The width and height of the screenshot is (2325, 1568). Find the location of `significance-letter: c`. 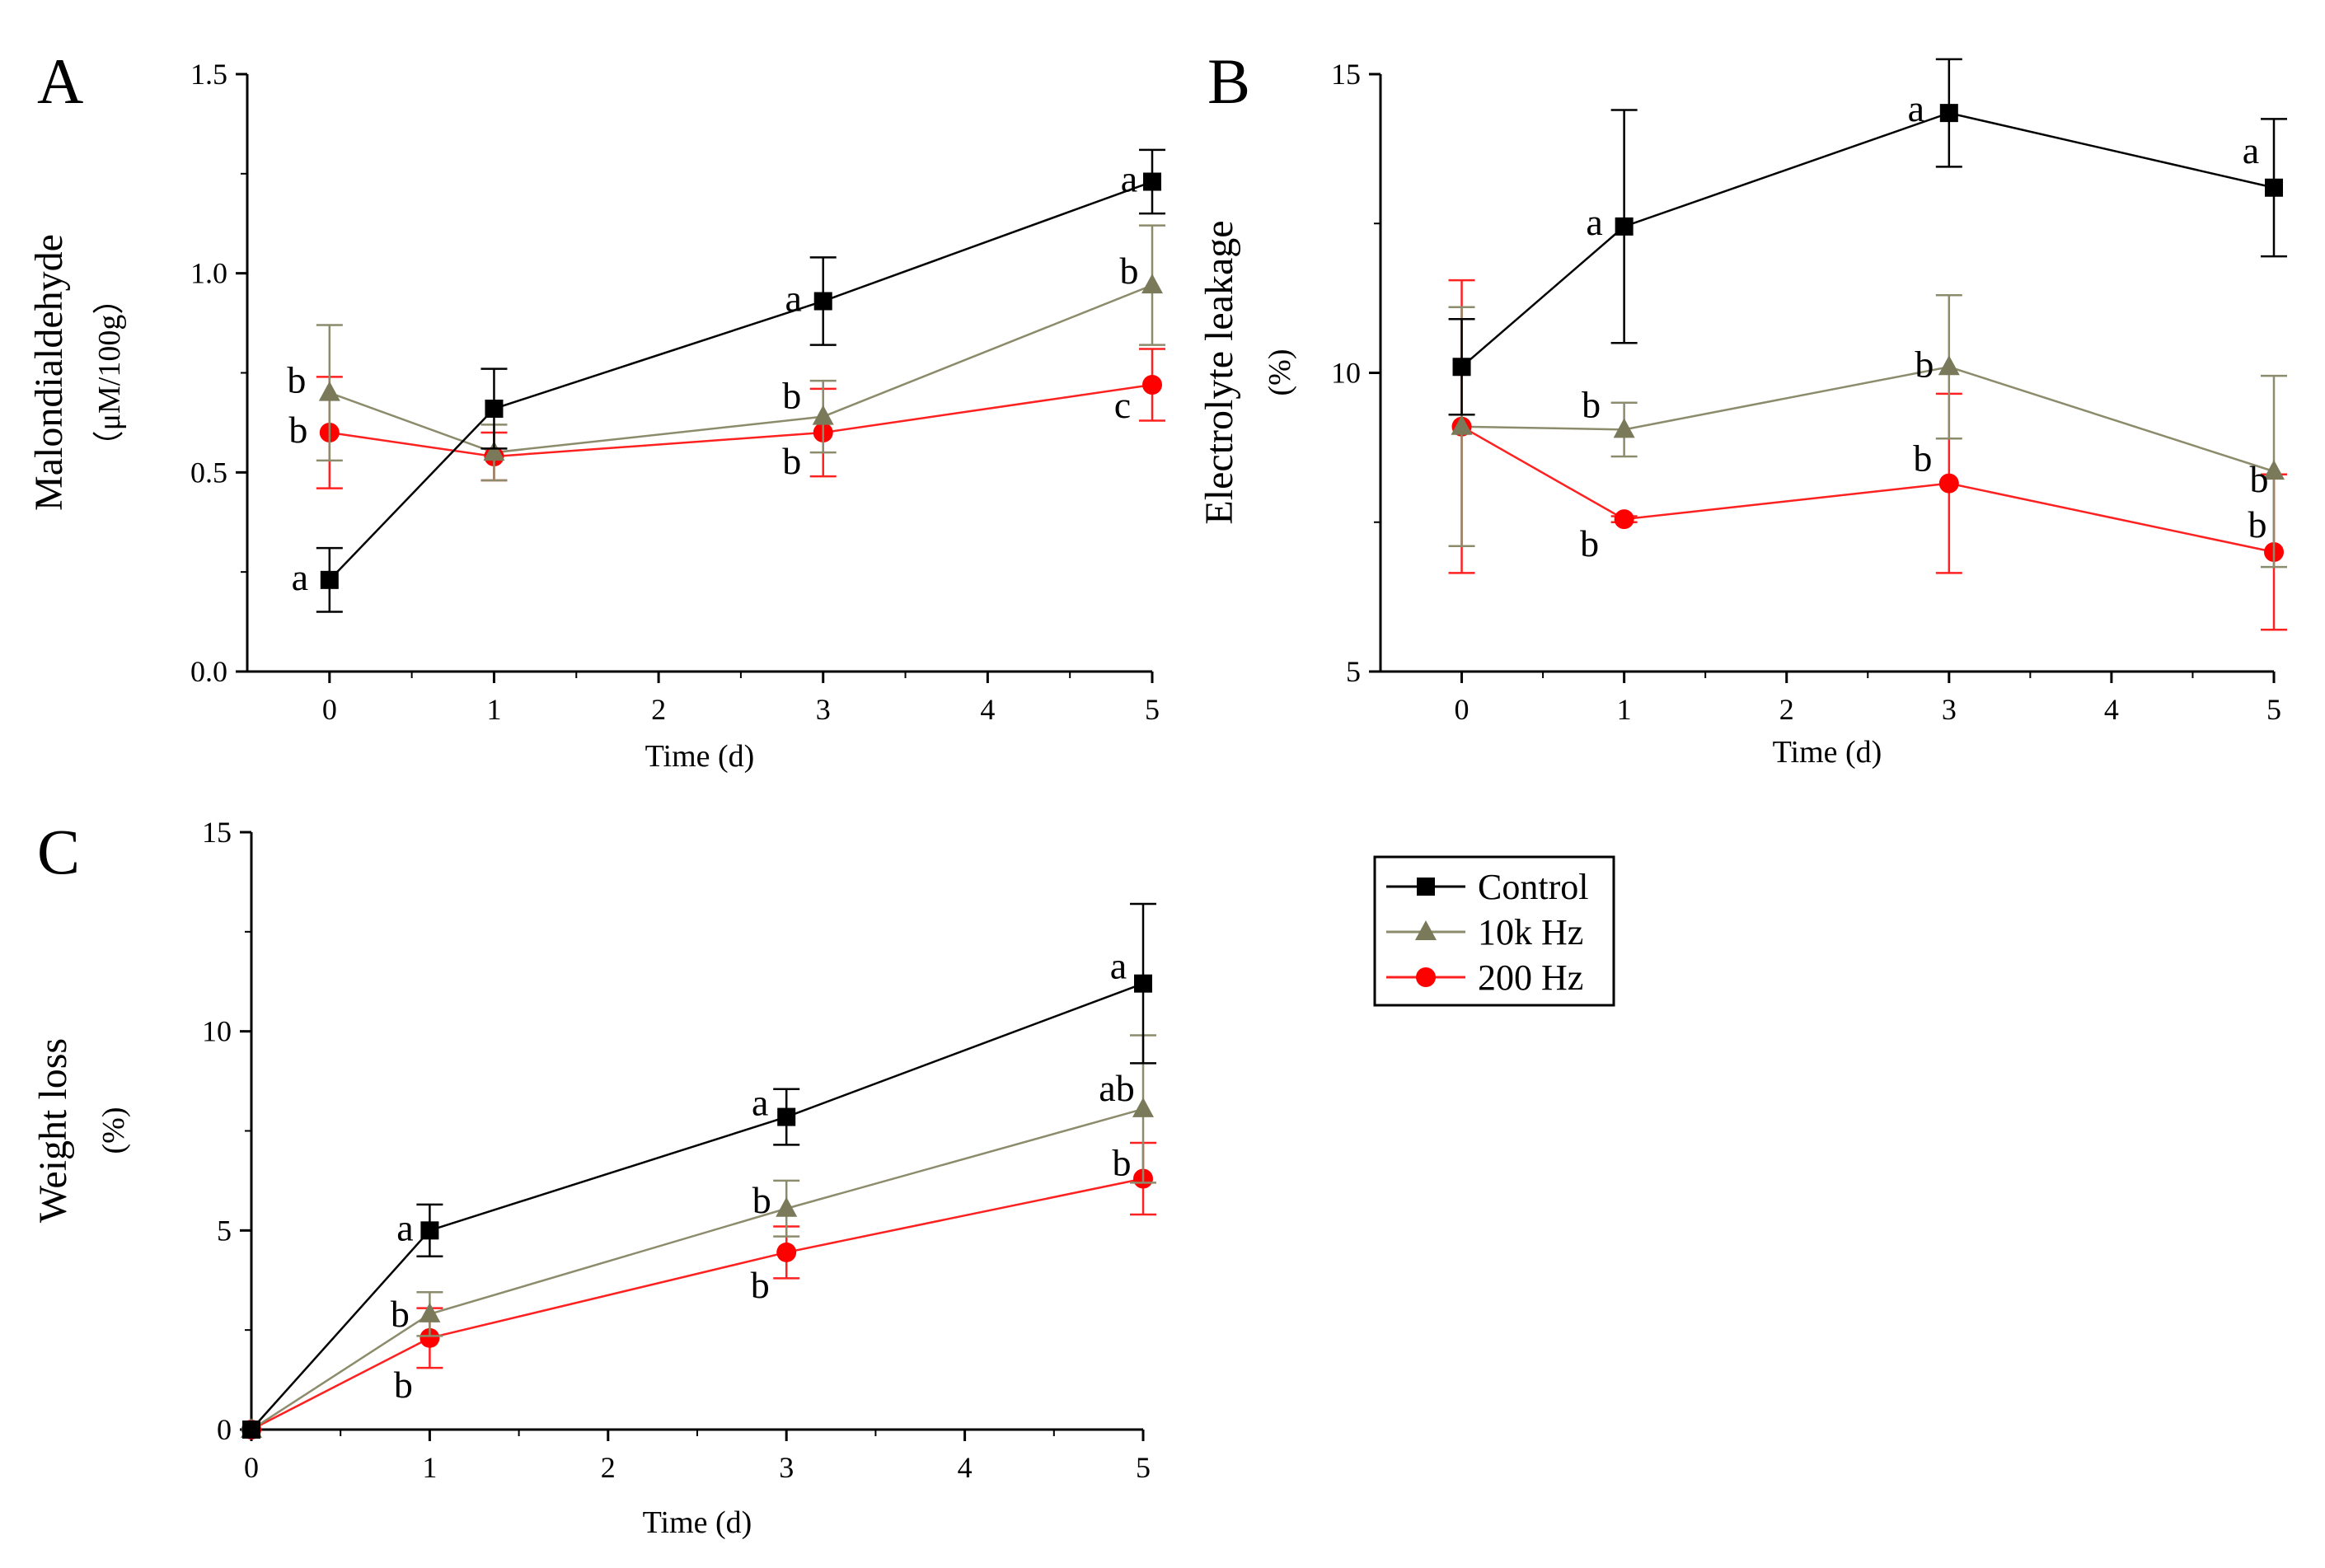

significance-letter: c is located at coordinates (1122, 405).